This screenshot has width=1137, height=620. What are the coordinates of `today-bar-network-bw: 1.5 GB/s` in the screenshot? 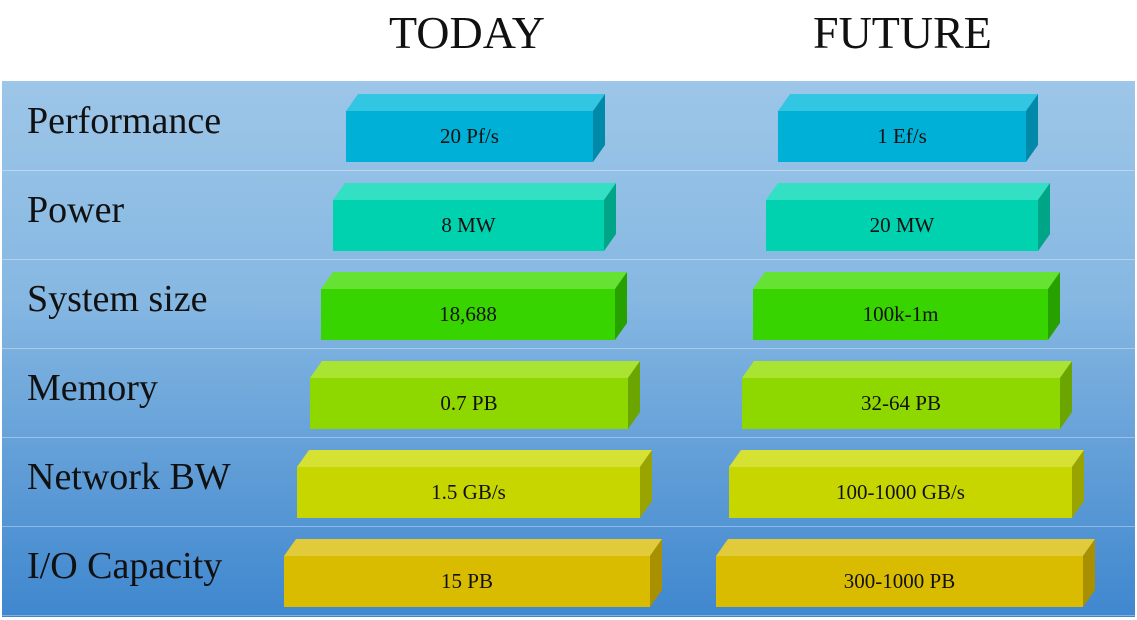 It's located at (474, 484).